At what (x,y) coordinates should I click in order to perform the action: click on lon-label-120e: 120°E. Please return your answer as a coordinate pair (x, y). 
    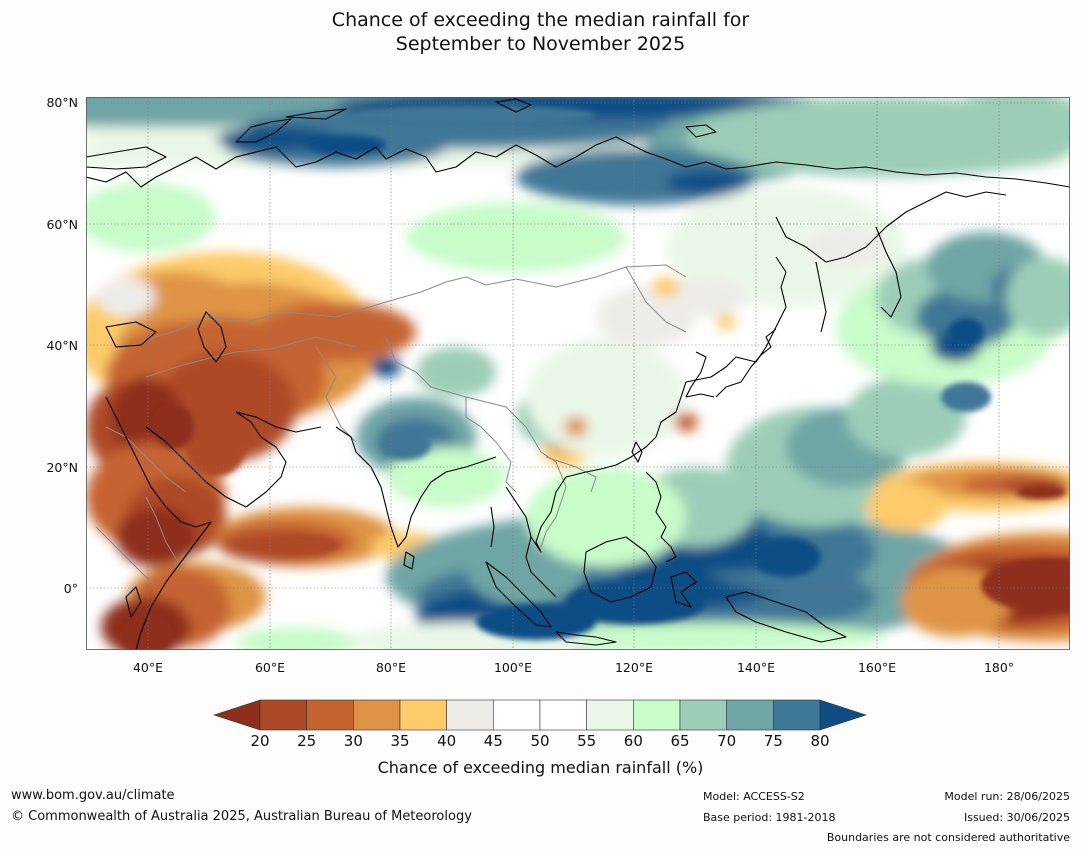
    Looking at the image, I should click on (633, 667).